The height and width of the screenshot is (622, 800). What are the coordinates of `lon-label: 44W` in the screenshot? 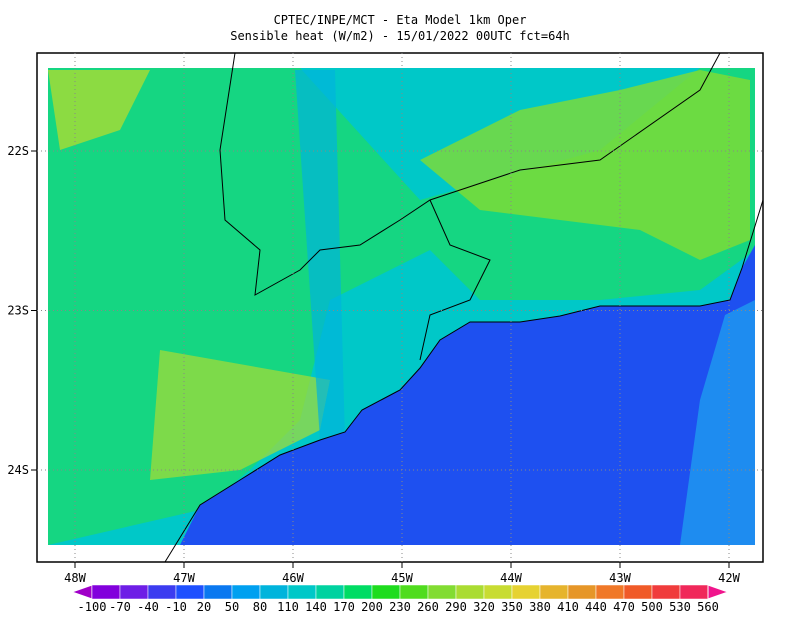 It's located at (511, 578).